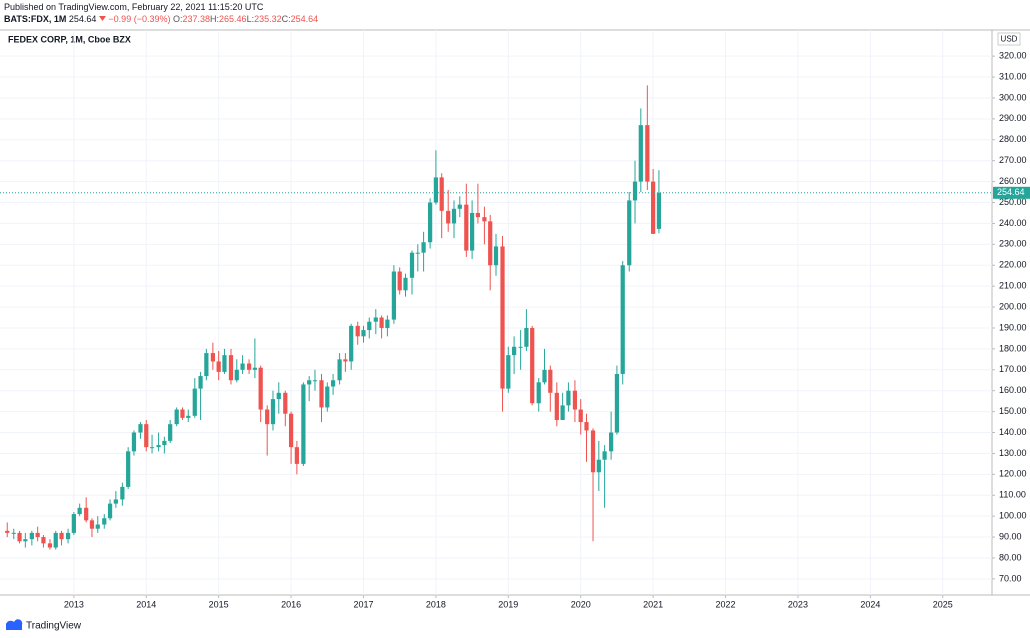 The width and height of the screenshot is (1030, 638). What do you see at coordinates (1013, 139) in the screenshot?
I see `y-tick-label: 280.00` at bounding box center [1013, 139].